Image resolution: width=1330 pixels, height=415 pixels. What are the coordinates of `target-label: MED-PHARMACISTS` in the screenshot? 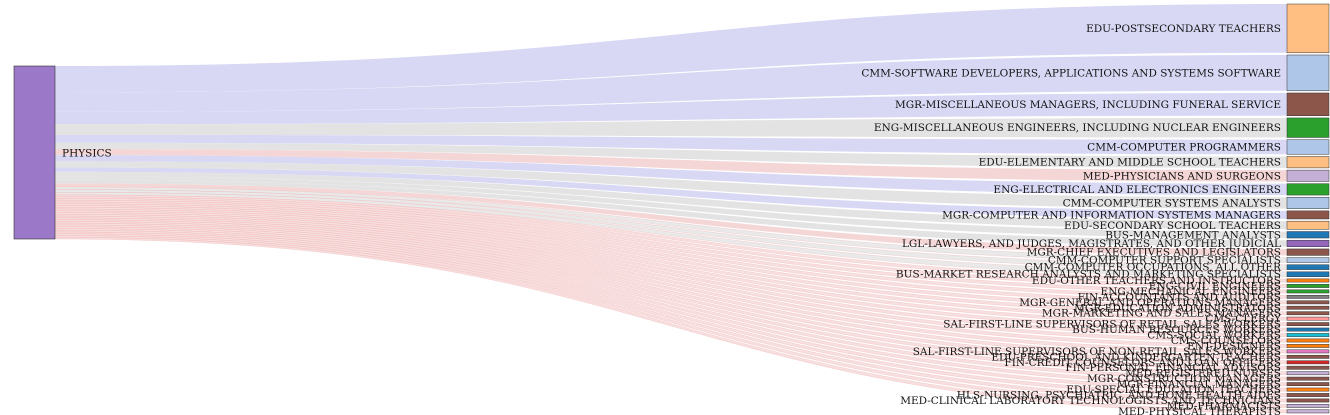 It's located at (1224, 406).